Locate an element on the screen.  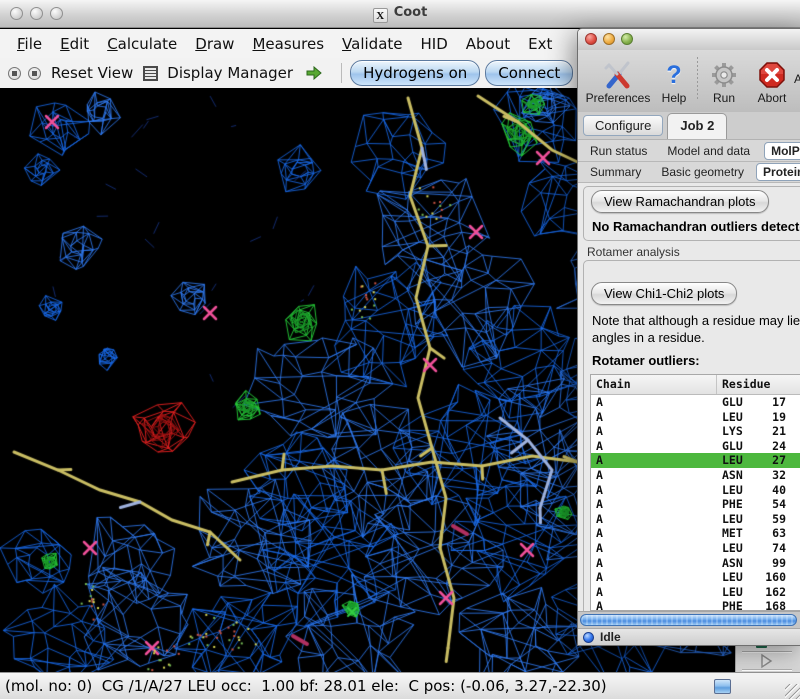
table-row: A ASN 32 is located at coordinates (691, 474).